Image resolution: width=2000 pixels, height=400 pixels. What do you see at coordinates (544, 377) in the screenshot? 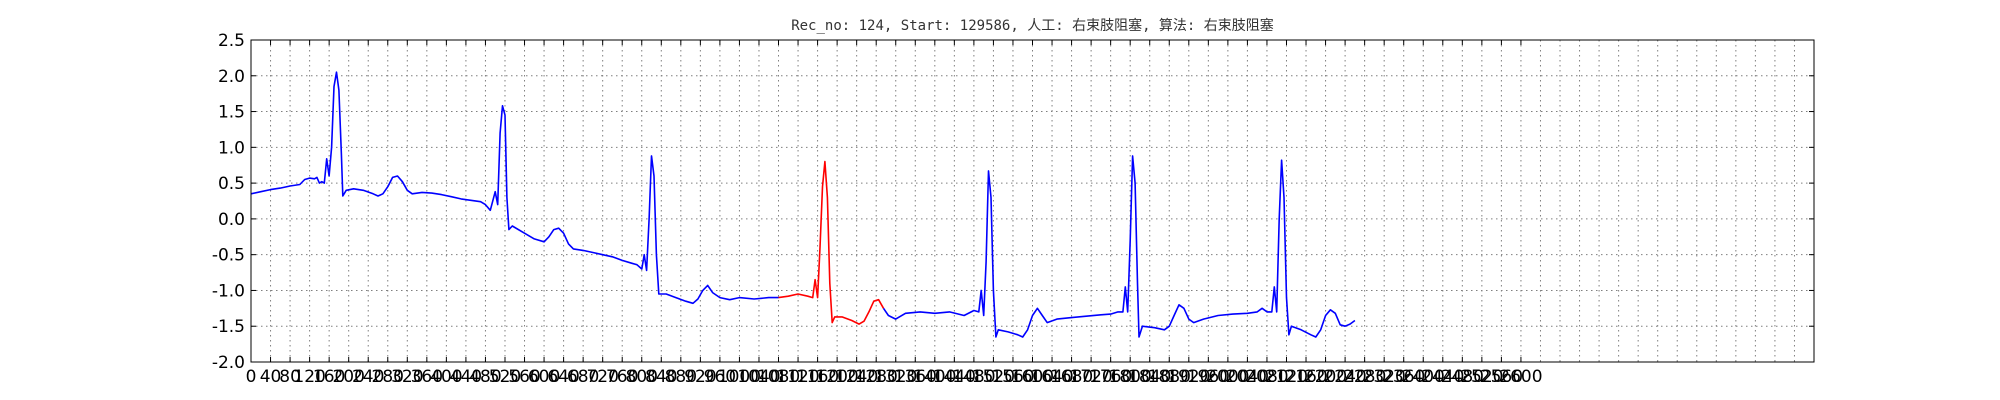
I see `x-tick-label: 600` at bounding box center [544, 377].